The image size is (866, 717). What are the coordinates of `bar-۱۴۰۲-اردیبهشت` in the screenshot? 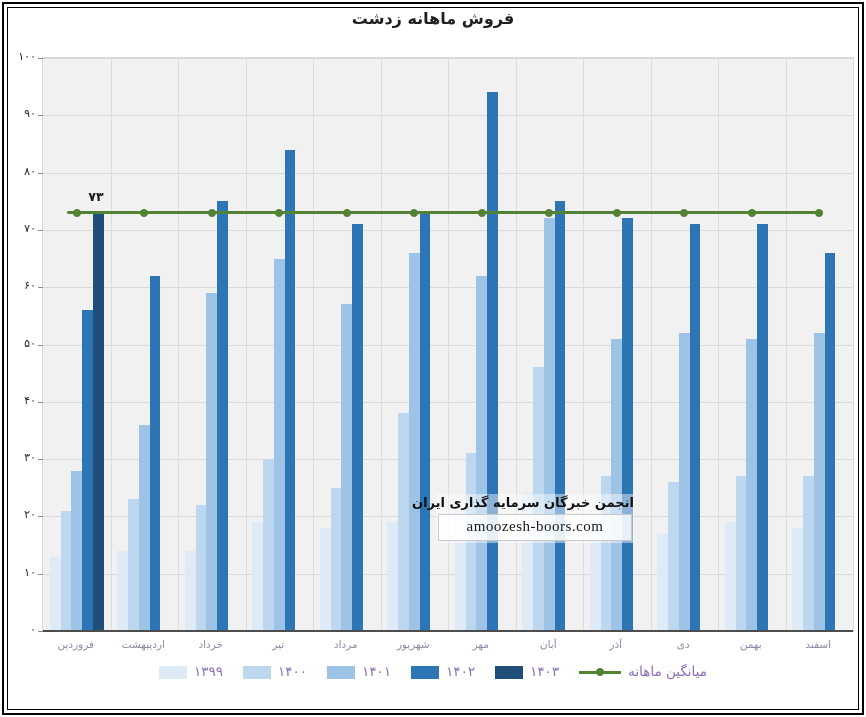 It's located at (155, 453).